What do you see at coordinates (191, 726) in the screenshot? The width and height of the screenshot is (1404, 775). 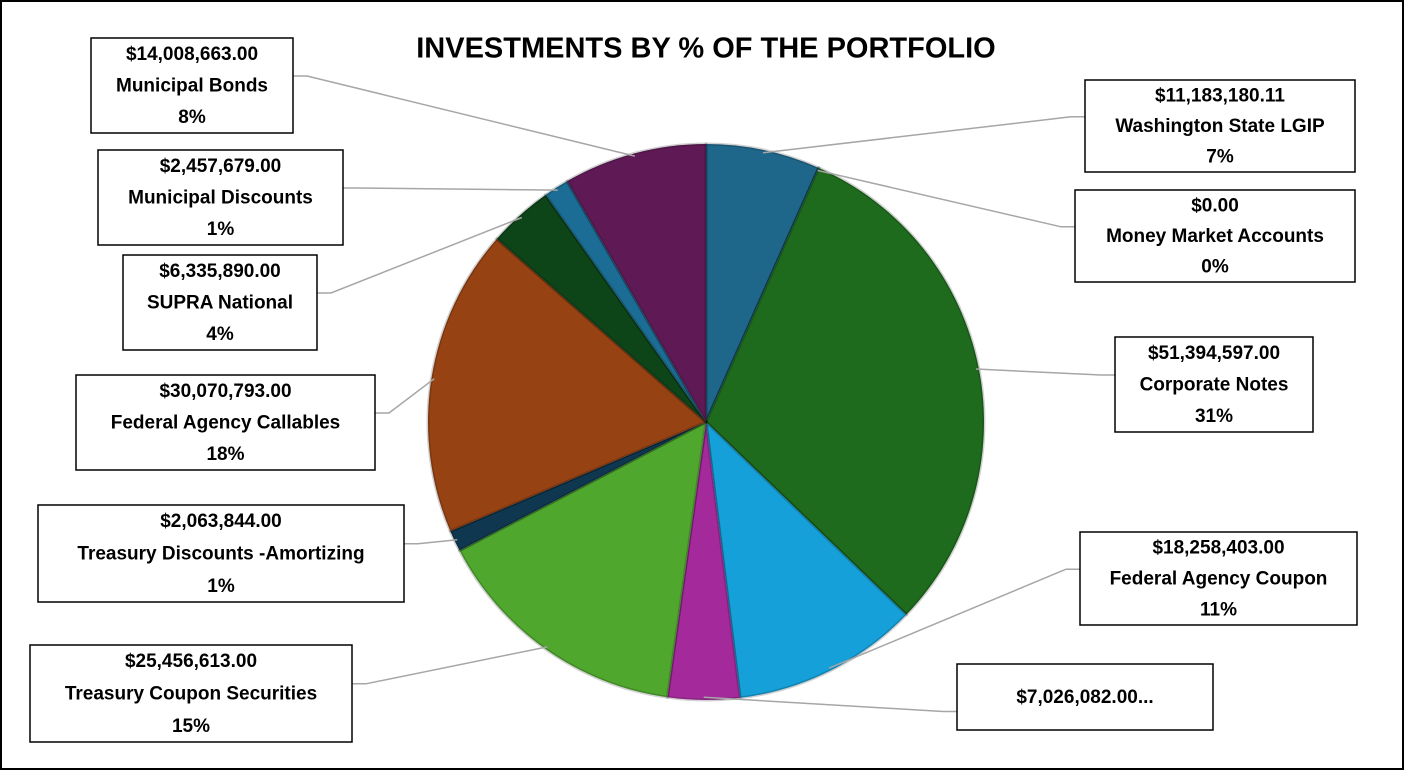 I see `percent-label: 15%` at bounding box center [191, 726].